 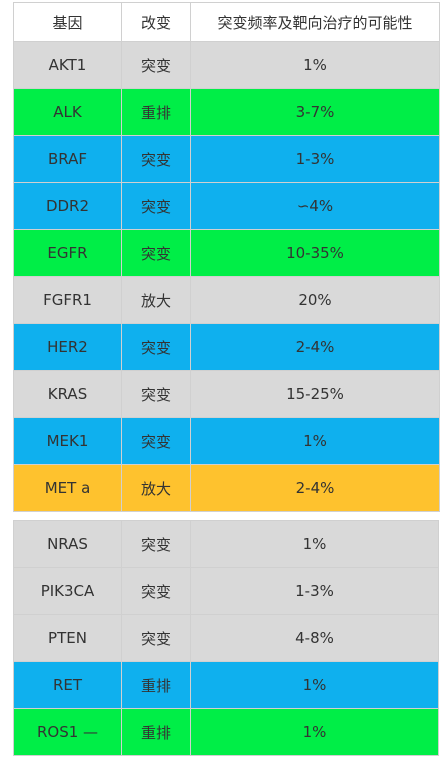 I want to click on table-row: FGFR1 放大 20%, so click(x=226, y=300).